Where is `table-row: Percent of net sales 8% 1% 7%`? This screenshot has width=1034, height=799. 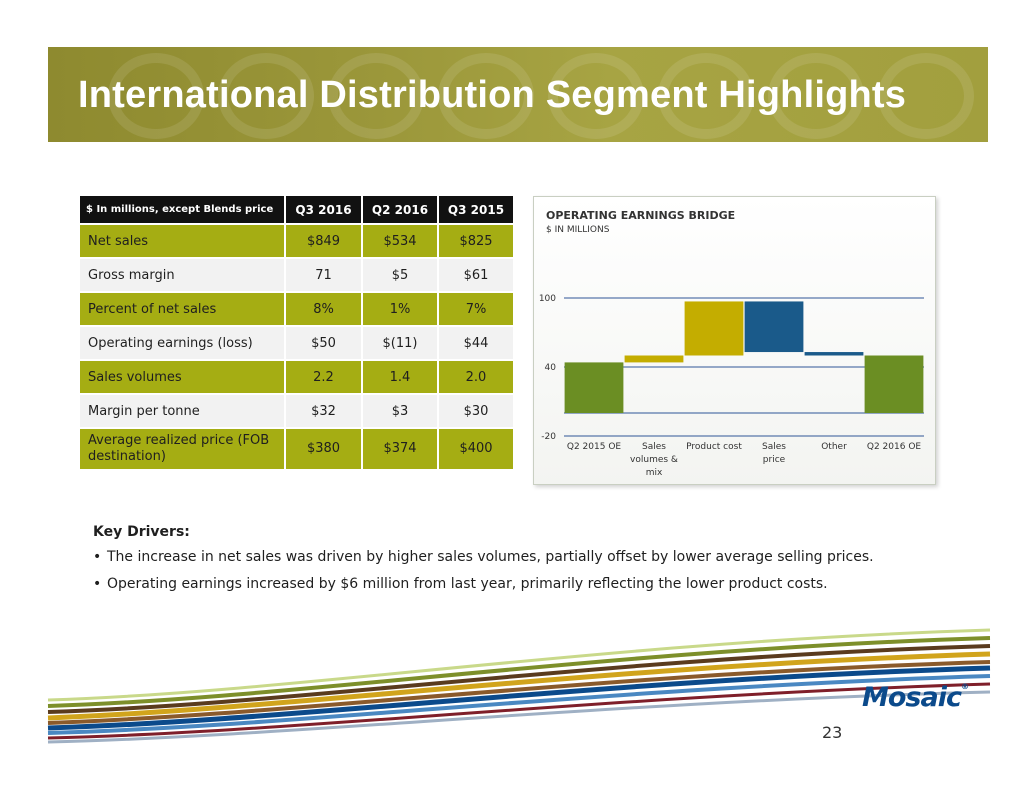
table-row: Percent of net sales 8% 1% 7% is located at coordinates (296, 308).